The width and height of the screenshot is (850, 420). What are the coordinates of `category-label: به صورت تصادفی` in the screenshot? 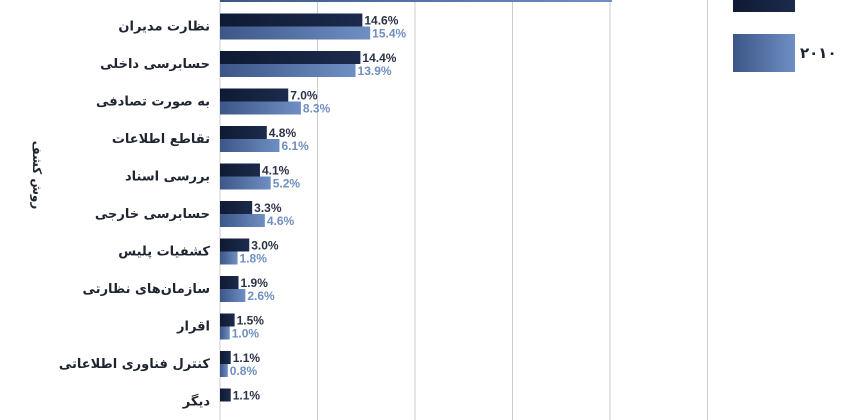 It's located at (153, 102).